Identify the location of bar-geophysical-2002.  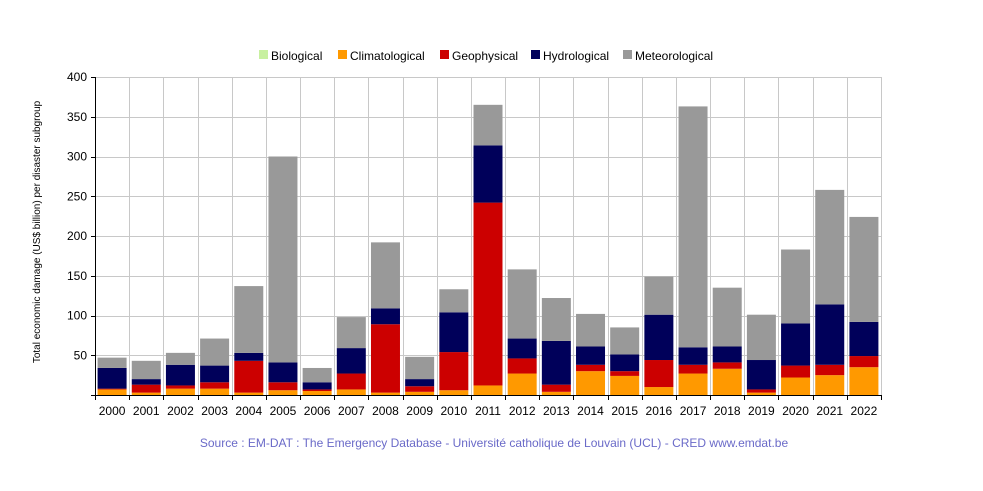
(180, 387).